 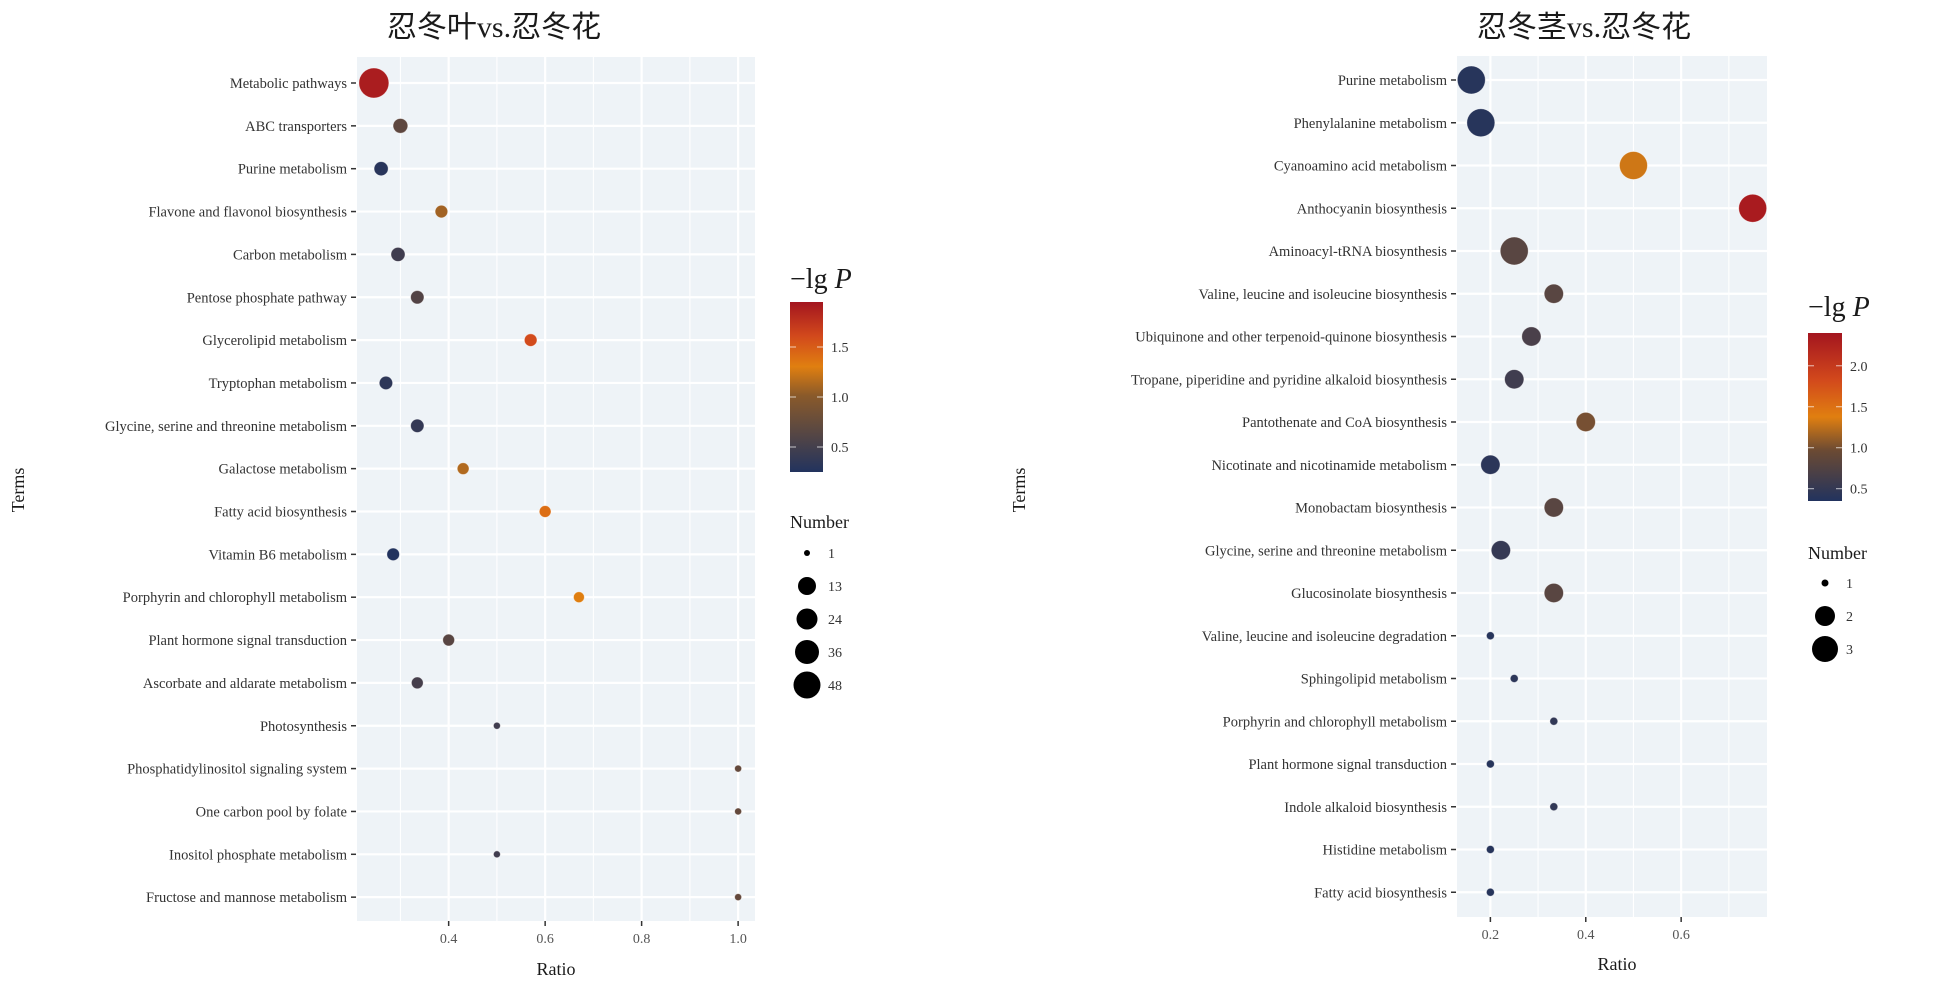 I want to click on term-label: One carbon pool by folate, so click(x=271, y=812).